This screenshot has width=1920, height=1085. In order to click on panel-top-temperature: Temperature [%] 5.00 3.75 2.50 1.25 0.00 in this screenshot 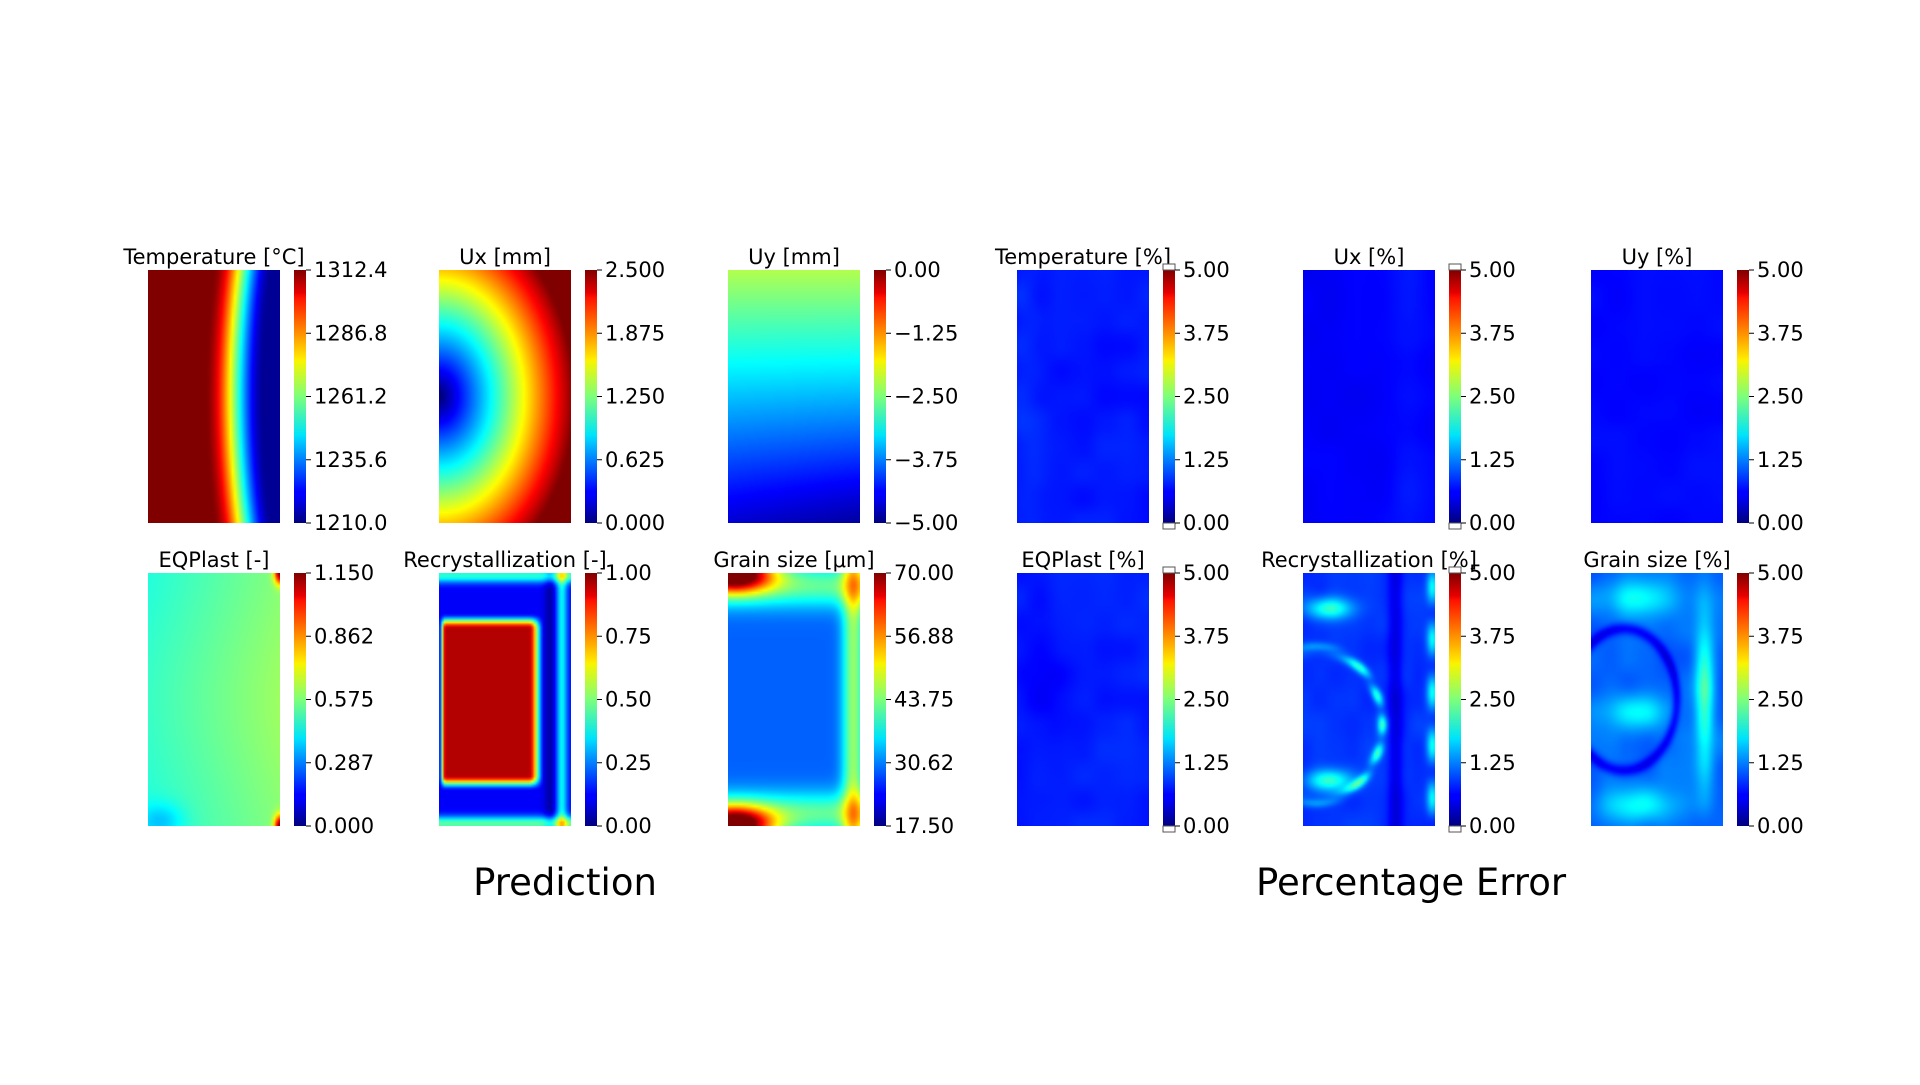, I will do `click(1112, 390)`.